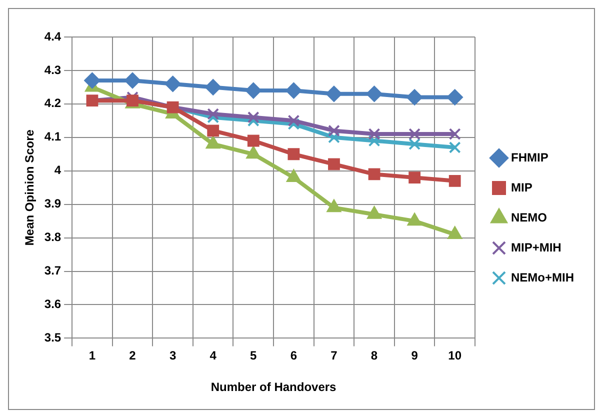  I want to click on legend-label: MIP, so click(521, 187).